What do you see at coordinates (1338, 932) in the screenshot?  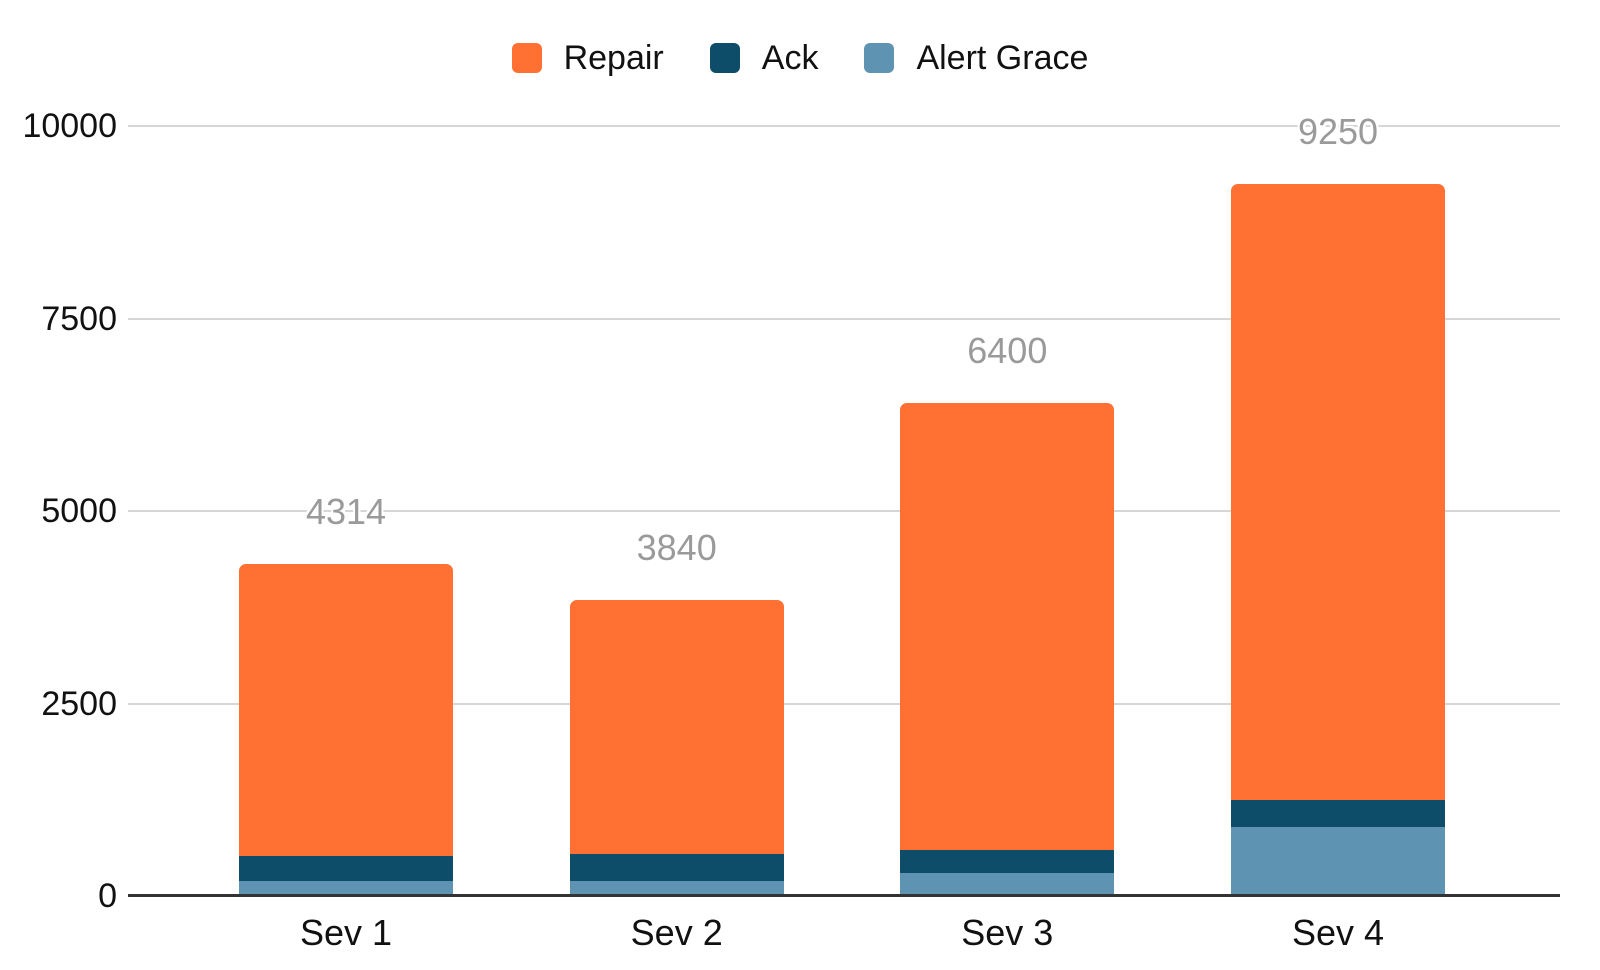 I see `x-axis-category-label: Sev 4` at bounding box center [1338, 932].